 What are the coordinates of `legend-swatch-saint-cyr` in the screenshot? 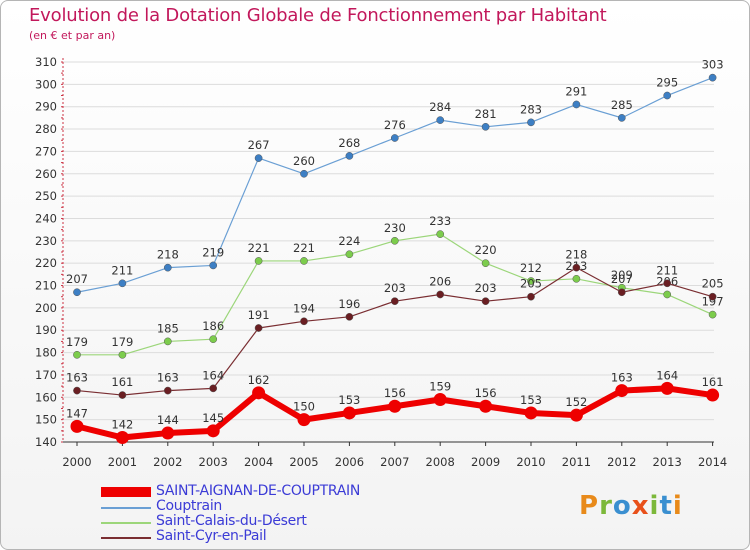 It's located at (126, 538).